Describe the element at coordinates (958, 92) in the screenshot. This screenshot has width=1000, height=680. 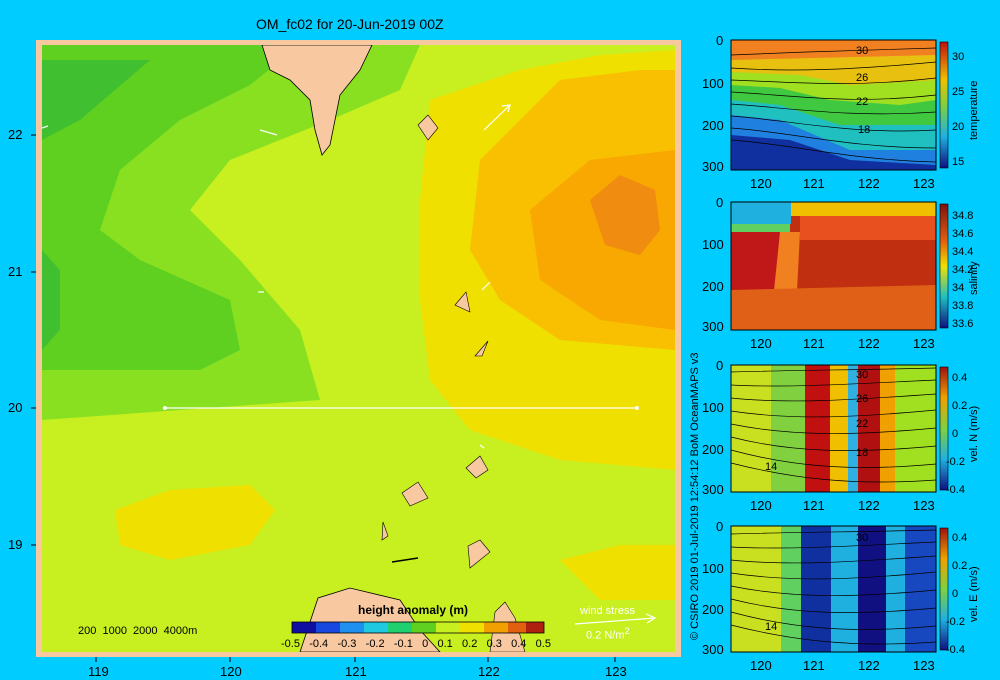
I see `cbar-tick: 25` at that location.